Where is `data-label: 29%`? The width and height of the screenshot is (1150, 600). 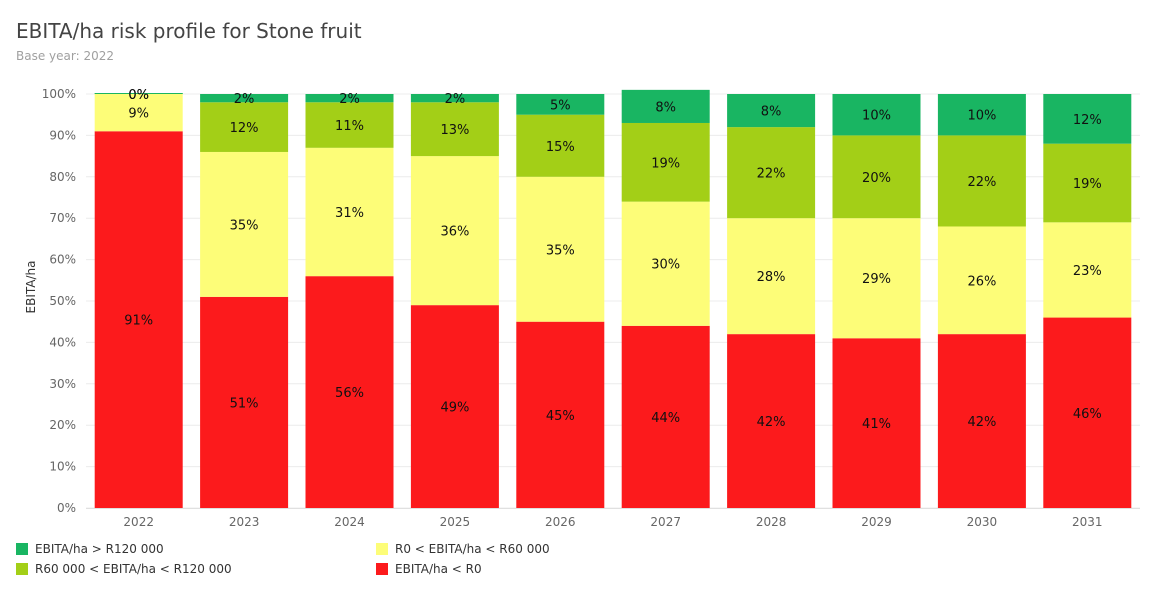
data-label: 29% is located at coordinates (876, 279).